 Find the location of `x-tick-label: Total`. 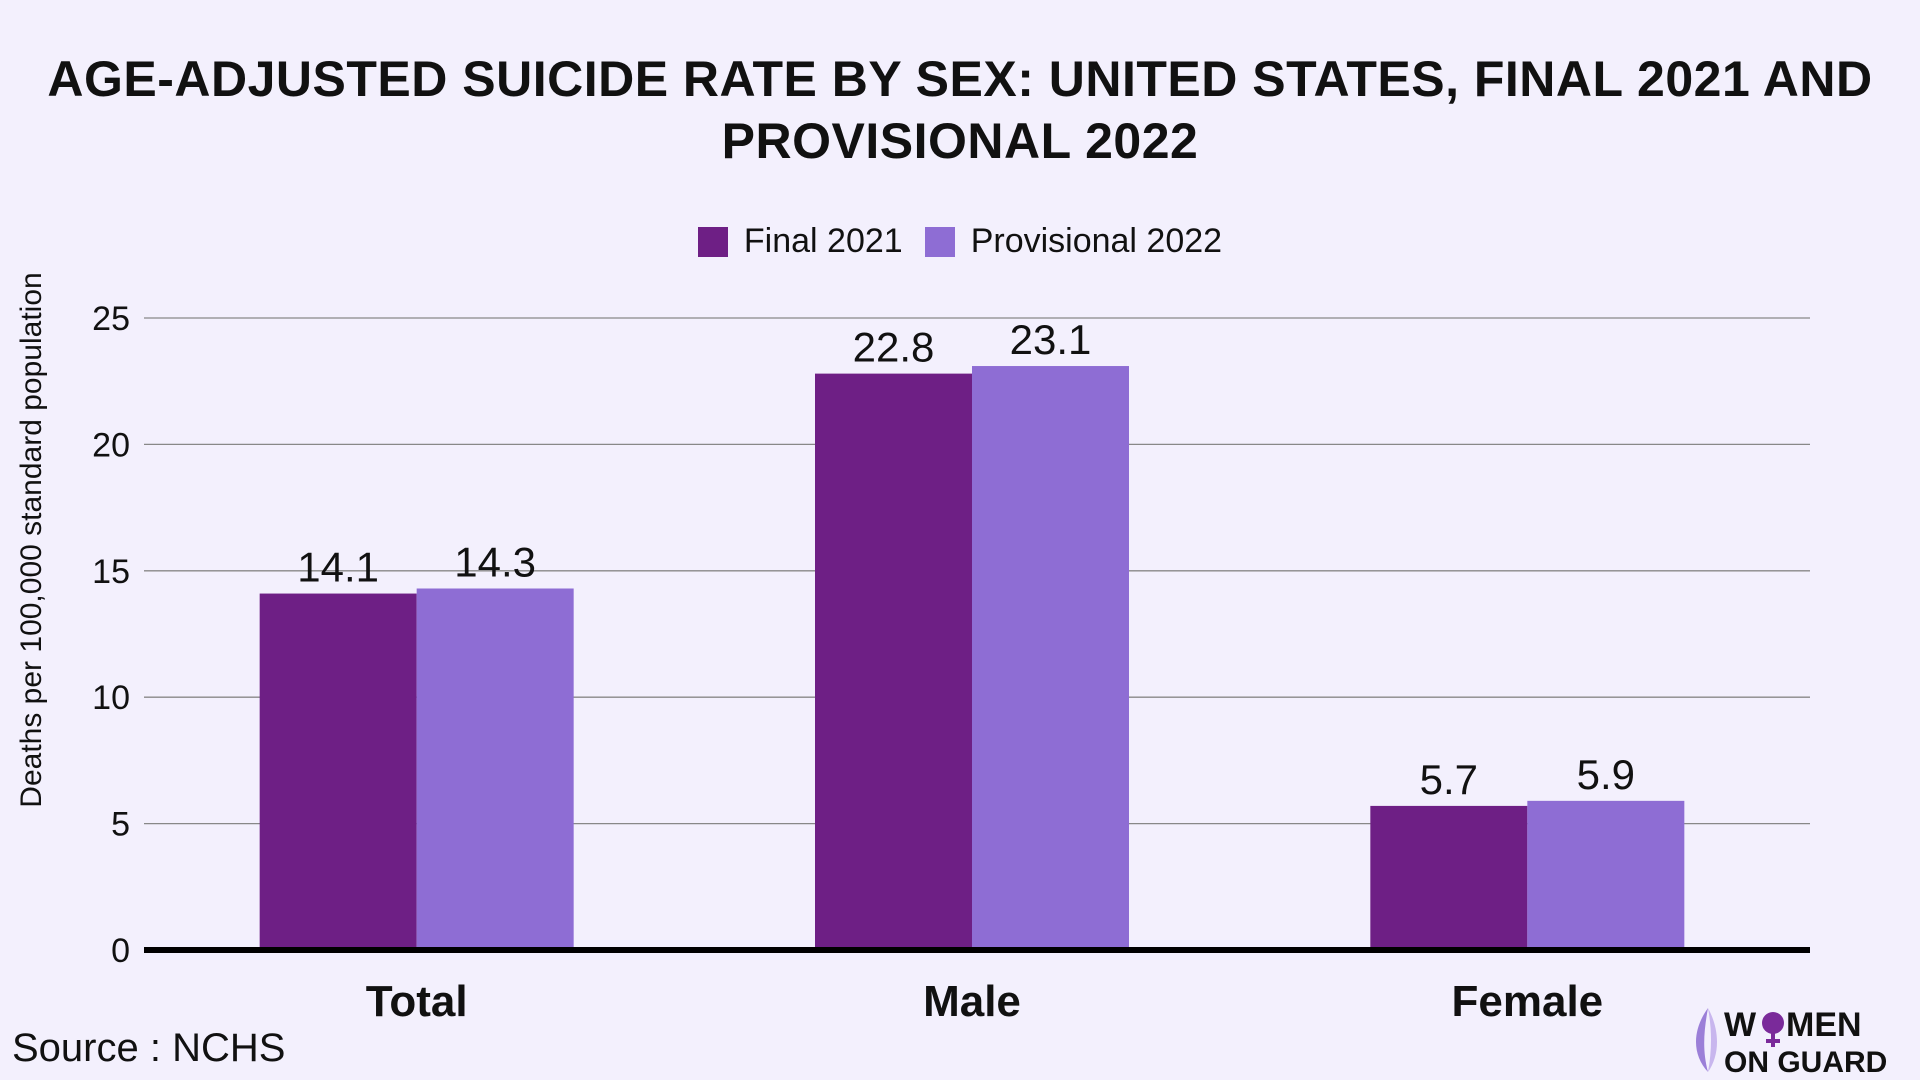

x-tick-label: Total is located at coordinates (417, 1001).